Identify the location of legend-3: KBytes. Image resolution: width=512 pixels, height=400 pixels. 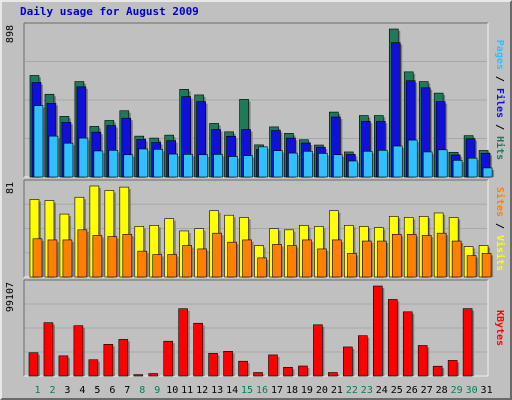
(499, 328).